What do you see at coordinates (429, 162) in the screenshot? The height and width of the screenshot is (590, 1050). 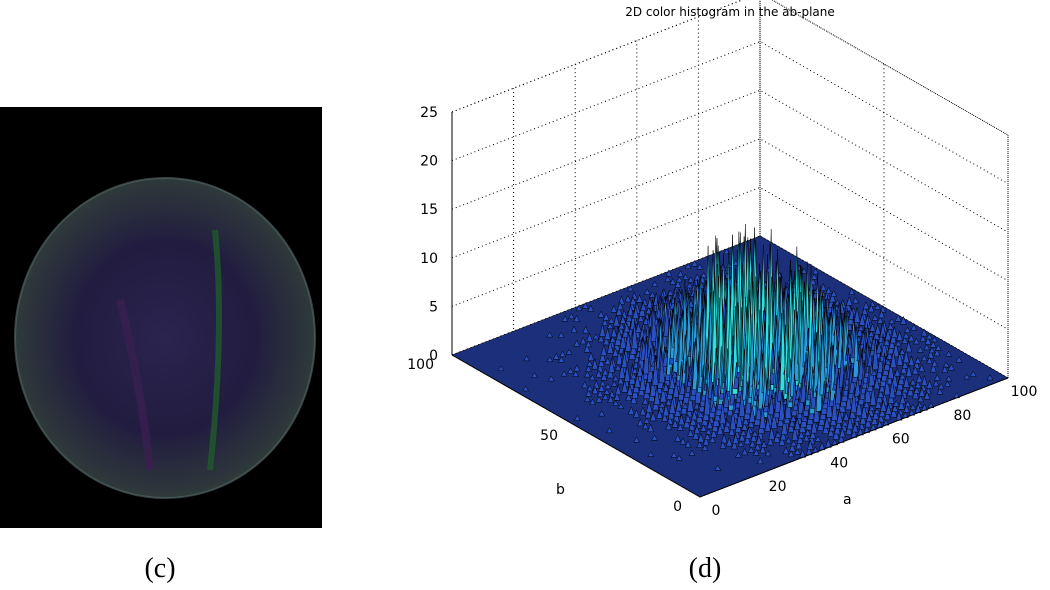 I see `z-tick-label: 20` at bounding box center [429, 162].